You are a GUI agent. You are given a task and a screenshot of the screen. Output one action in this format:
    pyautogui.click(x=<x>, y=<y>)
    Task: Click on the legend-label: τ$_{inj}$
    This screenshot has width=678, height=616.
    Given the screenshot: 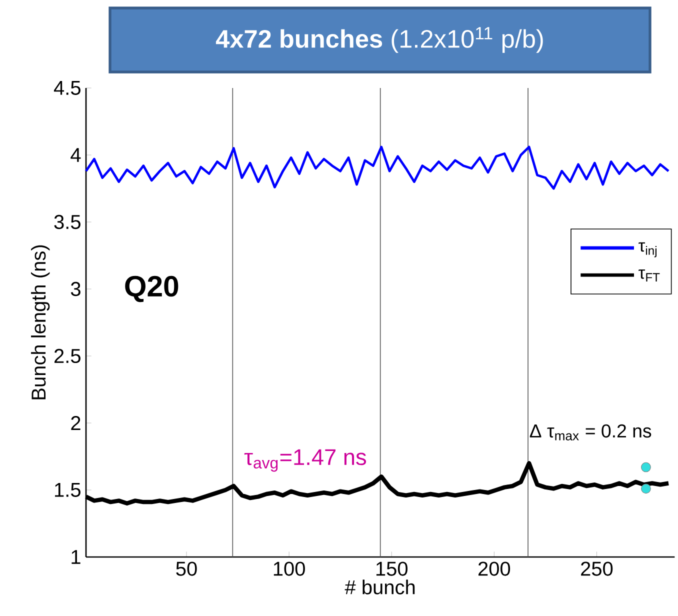 What is the action you would take?
    pyautogui.click(x=647, y=250)
    